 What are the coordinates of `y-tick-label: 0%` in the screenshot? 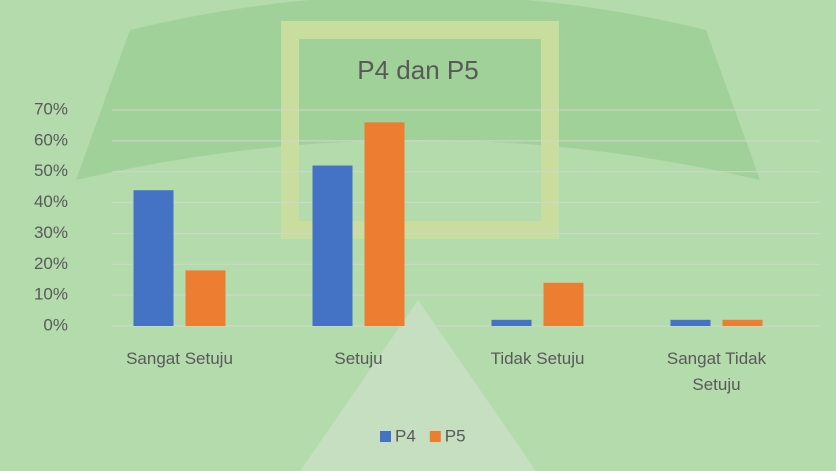 It's located at (55, 324).